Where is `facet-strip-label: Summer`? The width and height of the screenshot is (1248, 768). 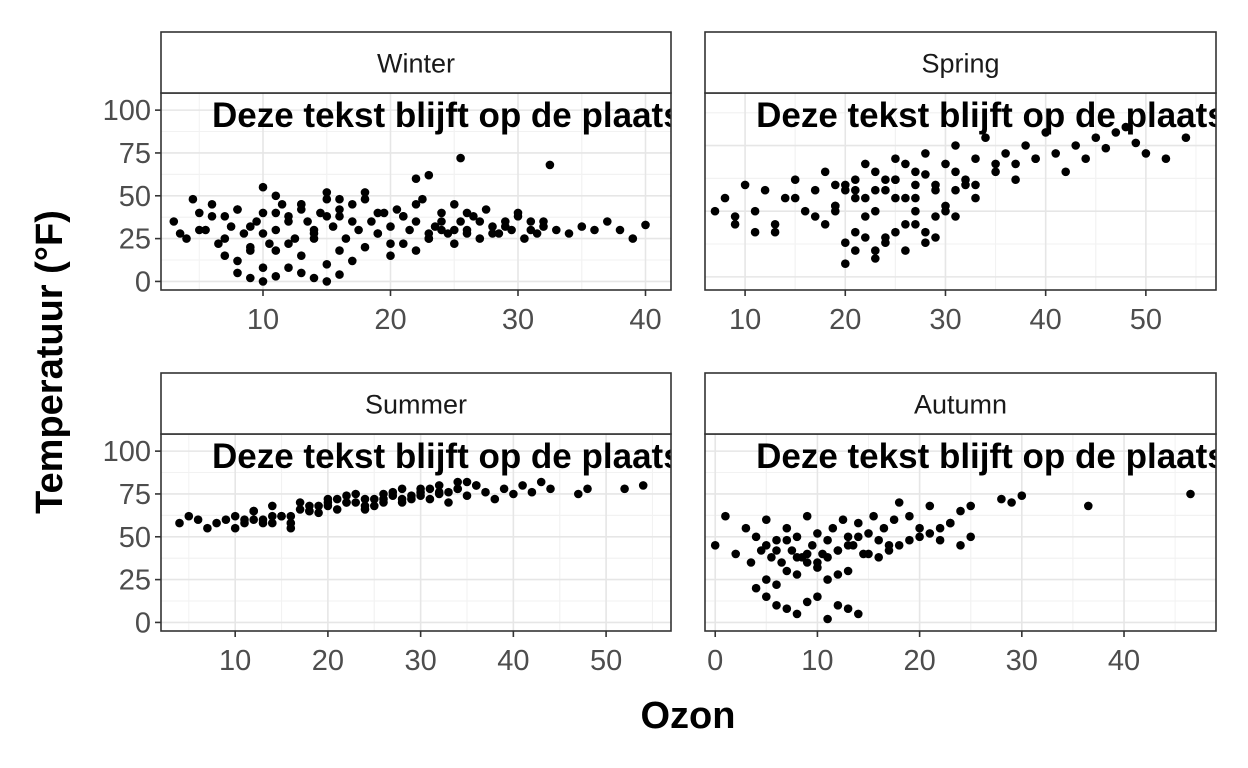 facet-strip-label: Summer is located at coordinates (416, 405).